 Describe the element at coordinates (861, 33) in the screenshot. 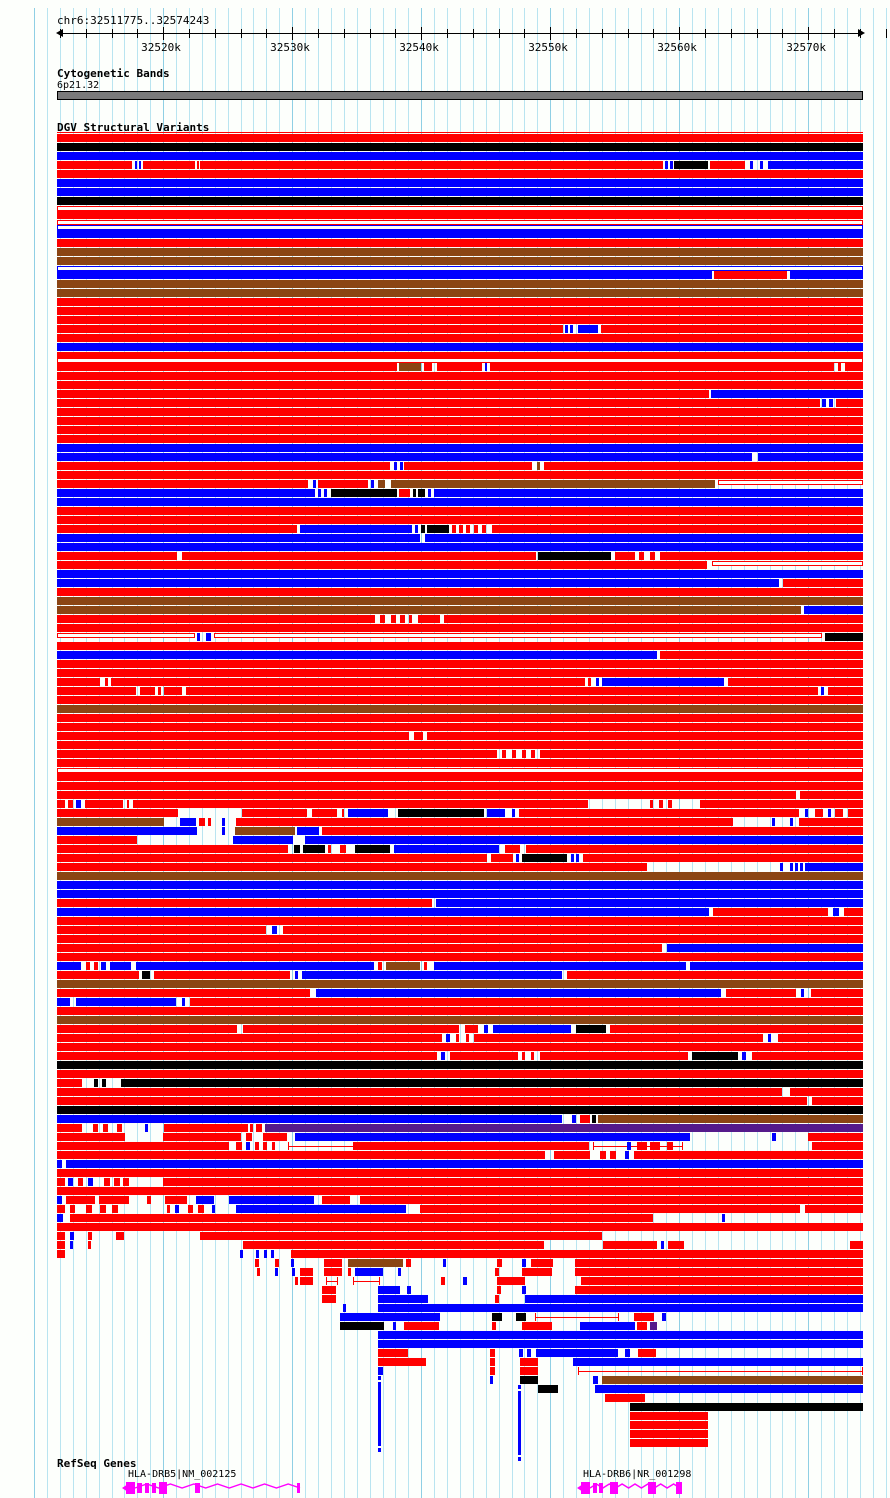

I see `right-arrow-icon` at that location.